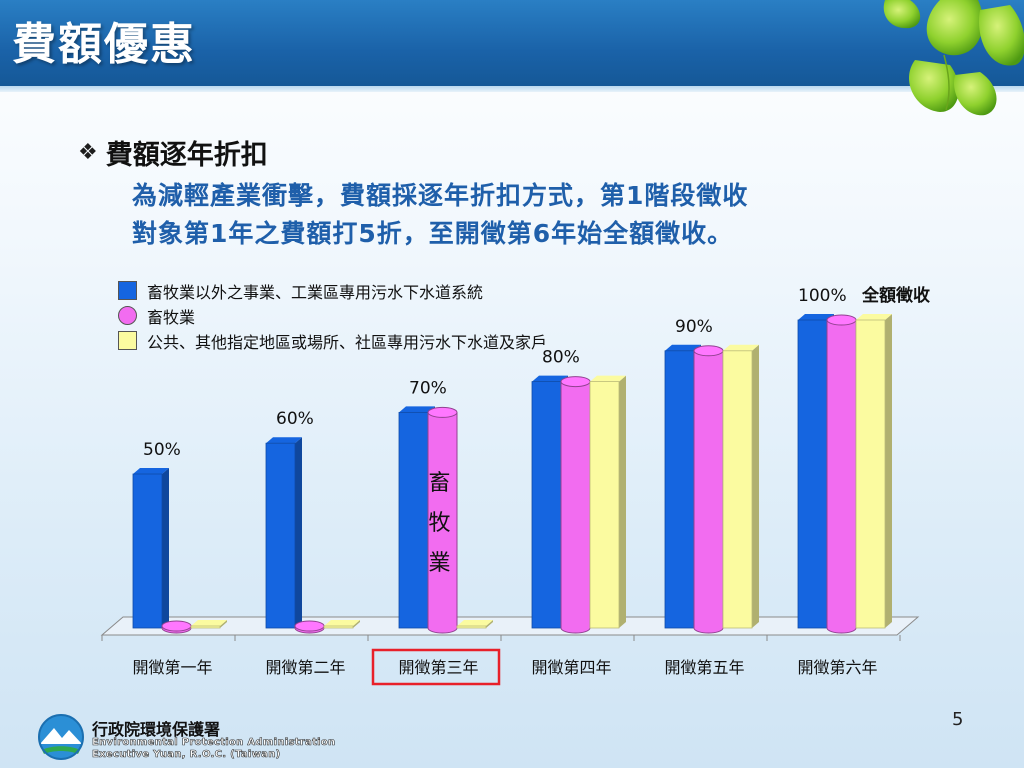  Describe the element at coordinates (571, 667) in the screenshot. I see `x-tick-label-4: 開徵第四年` at that location.